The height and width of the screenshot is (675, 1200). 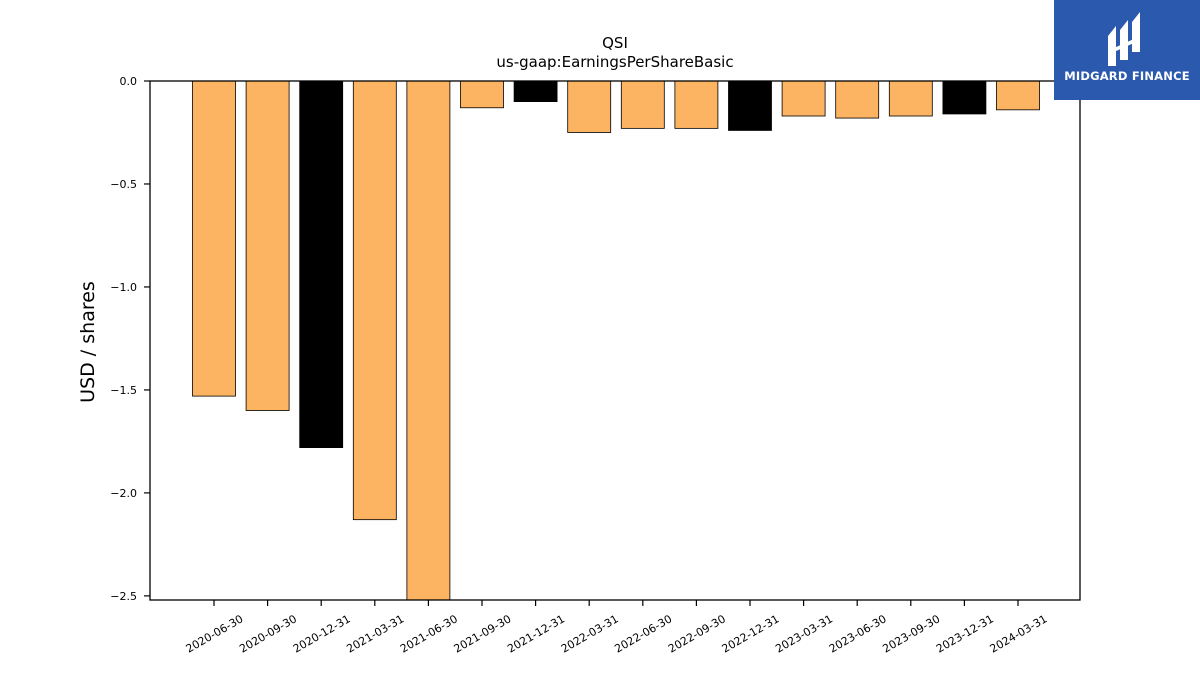 What do you see at coordinates (615, 43) in the screenshot?
I see `chart-title: QSI` at bounding box center [615, 43].